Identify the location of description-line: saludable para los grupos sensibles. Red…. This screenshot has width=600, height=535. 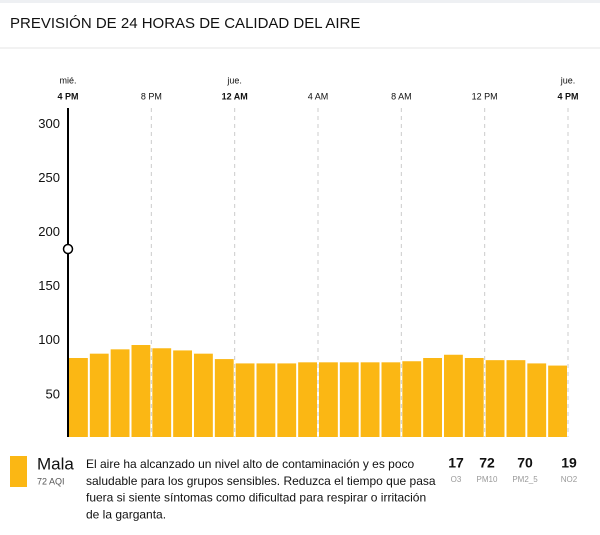
(261, 481).